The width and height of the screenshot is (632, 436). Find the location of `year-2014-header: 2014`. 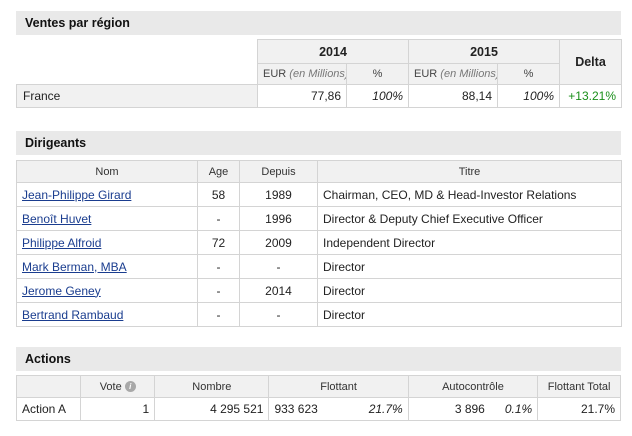

year-2014-header: 2014 is located at coordinates (333, 51).